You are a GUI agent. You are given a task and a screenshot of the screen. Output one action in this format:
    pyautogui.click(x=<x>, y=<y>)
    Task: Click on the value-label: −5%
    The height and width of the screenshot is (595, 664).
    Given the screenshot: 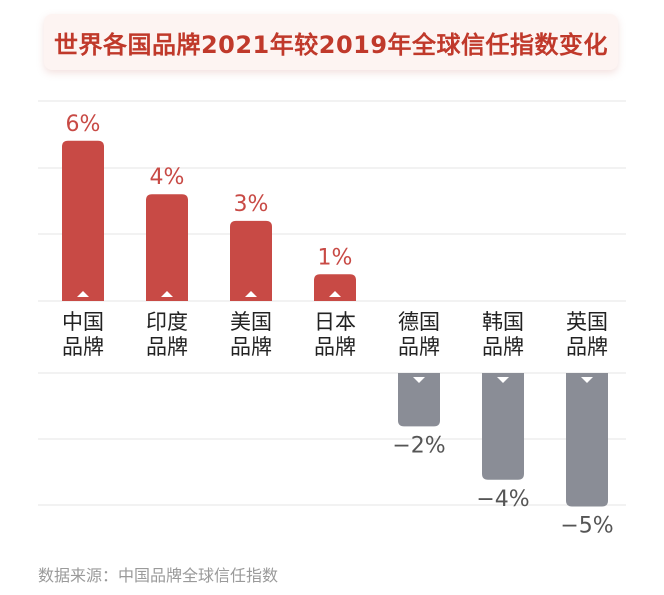 What is the action you would take?
    pyautogui.click(x=586, y=526)
    